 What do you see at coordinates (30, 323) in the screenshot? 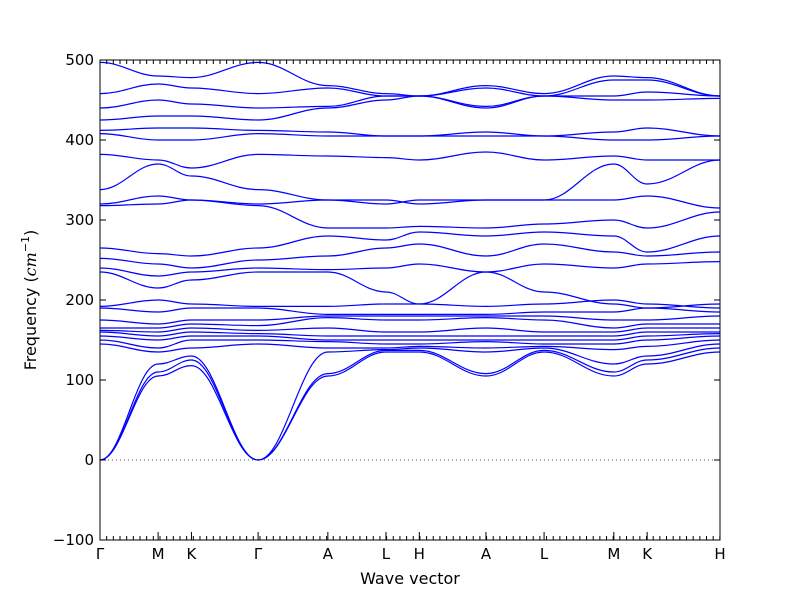
I see `y-axis-title-text: Frequency (` at bounding box center [30, 323].